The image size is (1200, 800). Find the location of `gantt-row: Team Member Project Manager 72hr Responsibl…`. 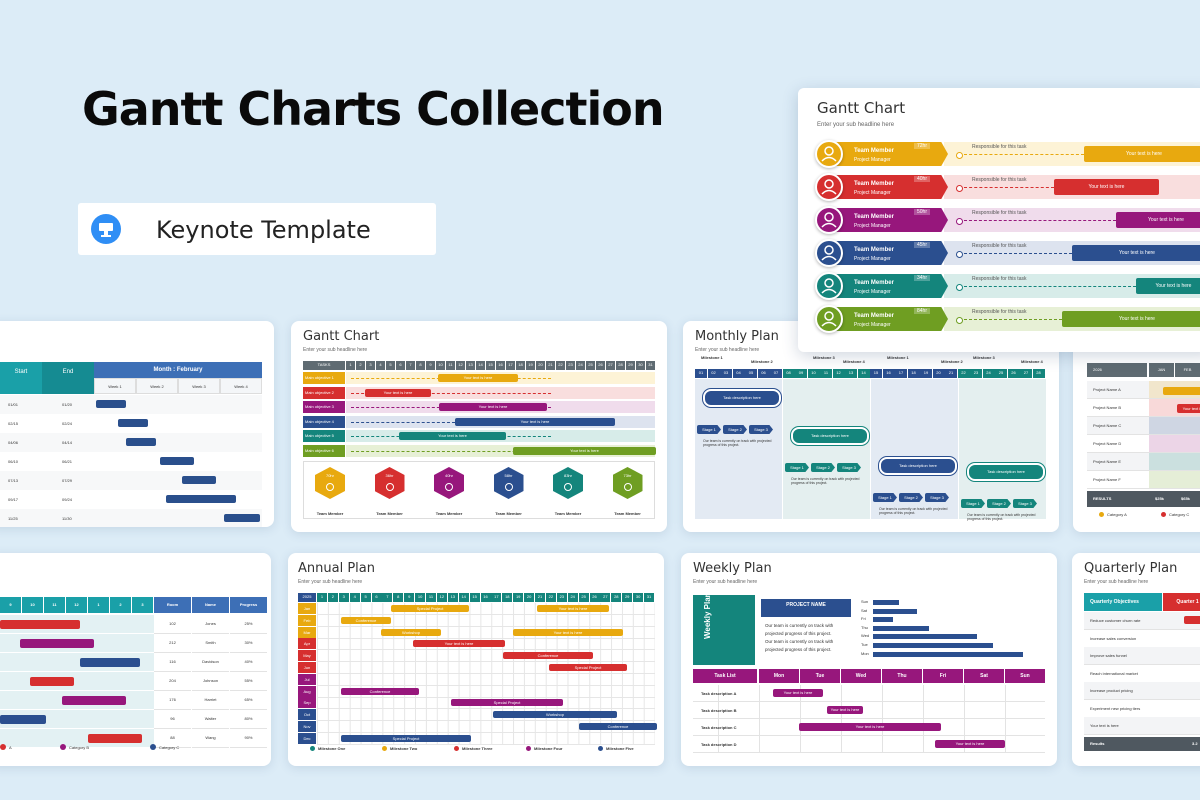

gantt-row: Team Member Project Manager 72hr Responsibl… is located at coordinates (1007, 155).